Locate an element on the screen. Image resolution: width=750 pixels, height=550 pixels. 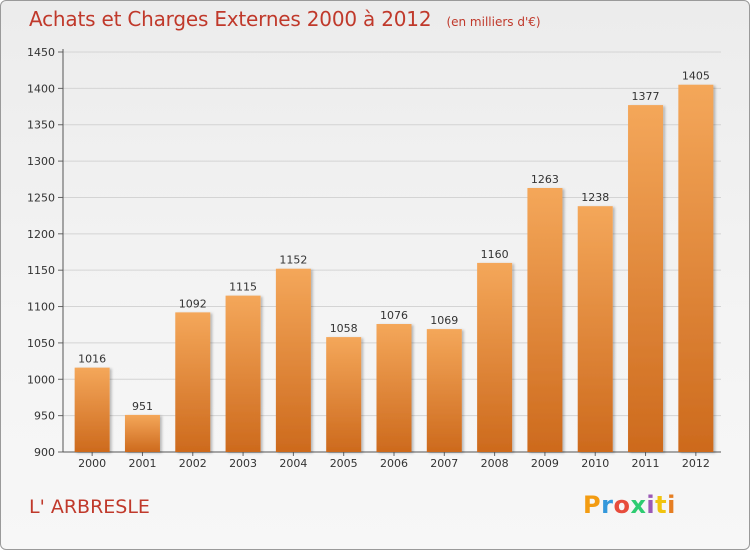
x-tick-label-2006: 2006 is located at coordinates (394, 463).